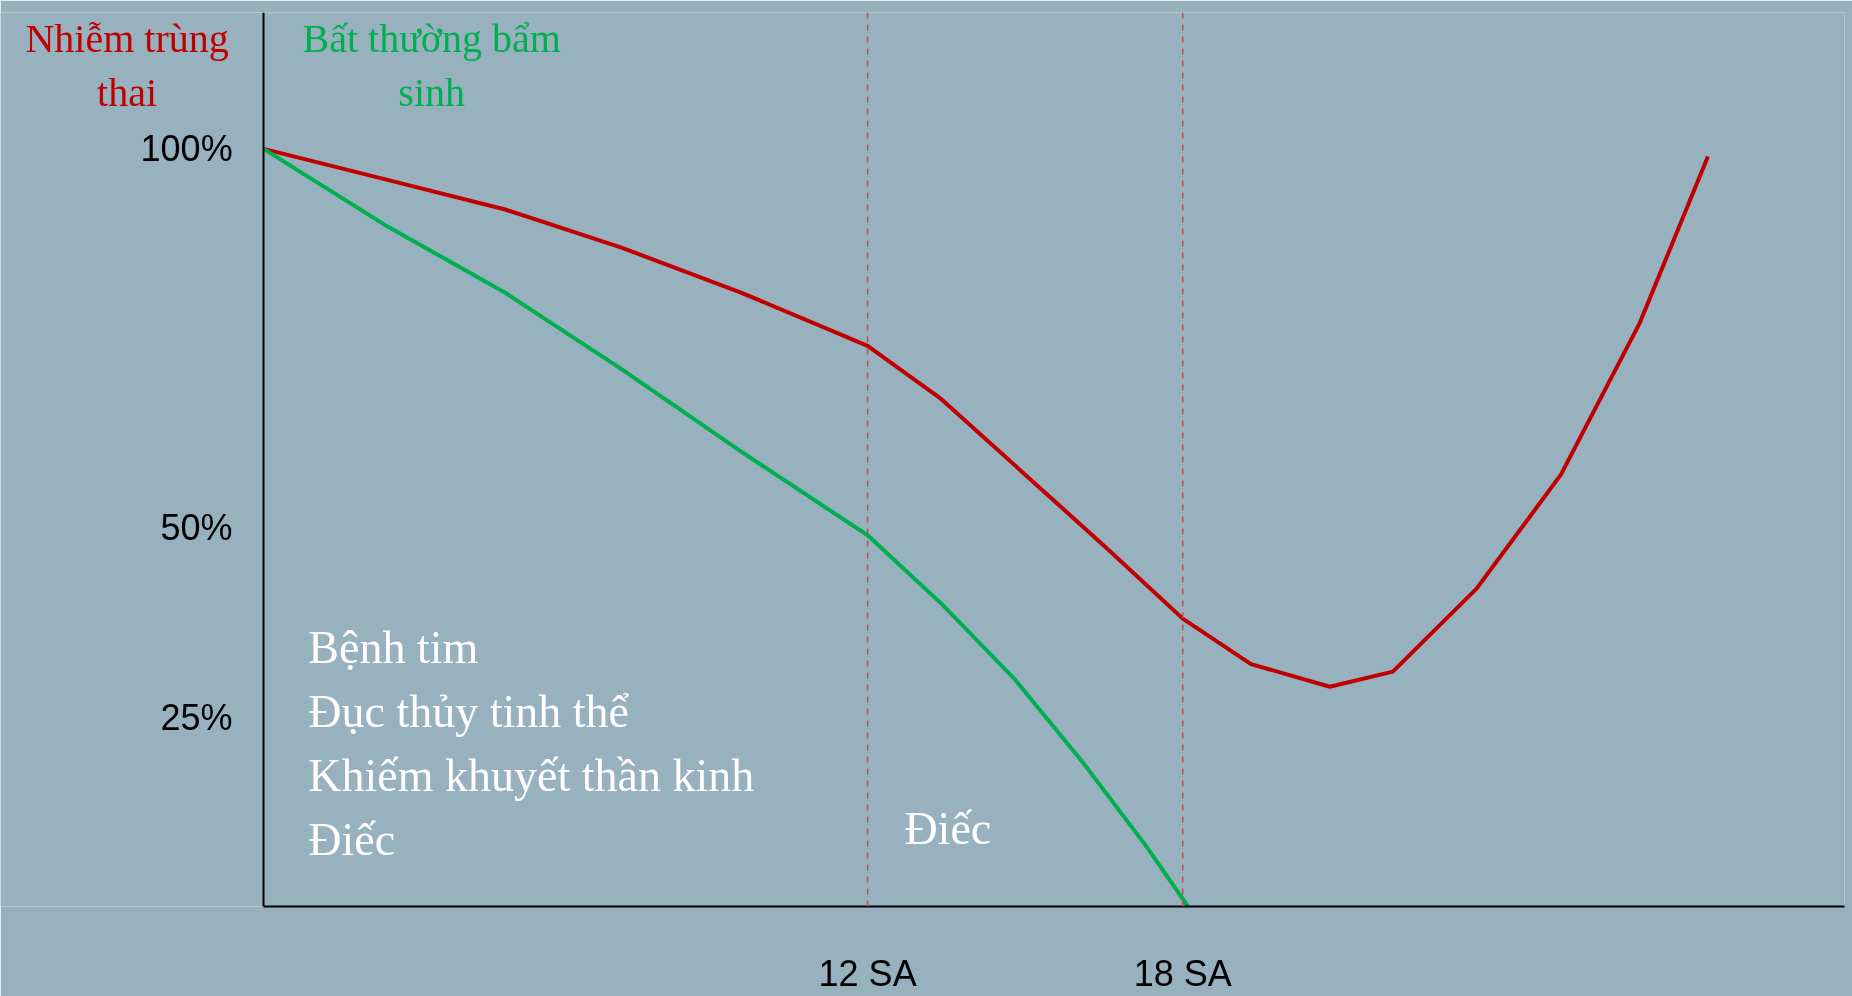 The height and width of the screenshot is (996, 1852). Describe the element at coordinates (867, 973) in the screenshot. I see `x-tick-label: 12 SA` at that location.